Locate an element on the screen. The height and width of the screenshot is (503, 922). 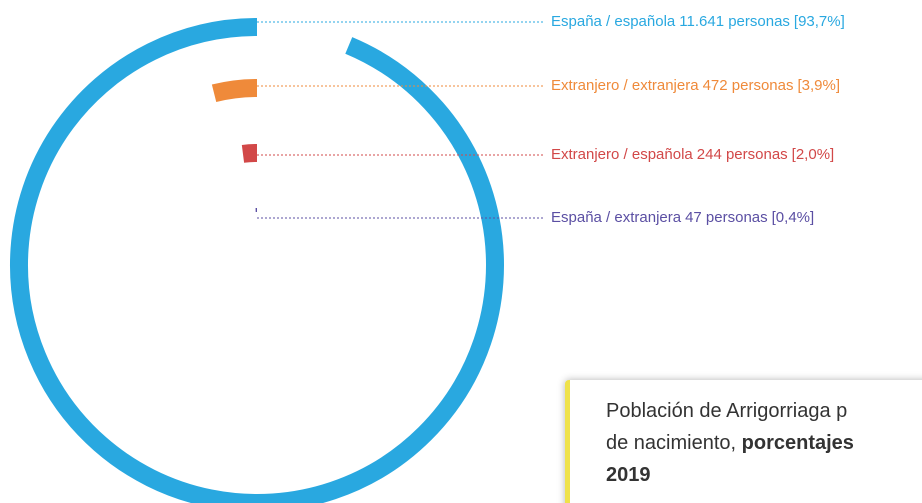
value-label: [3,9%] is located at coordinates (818, 85).